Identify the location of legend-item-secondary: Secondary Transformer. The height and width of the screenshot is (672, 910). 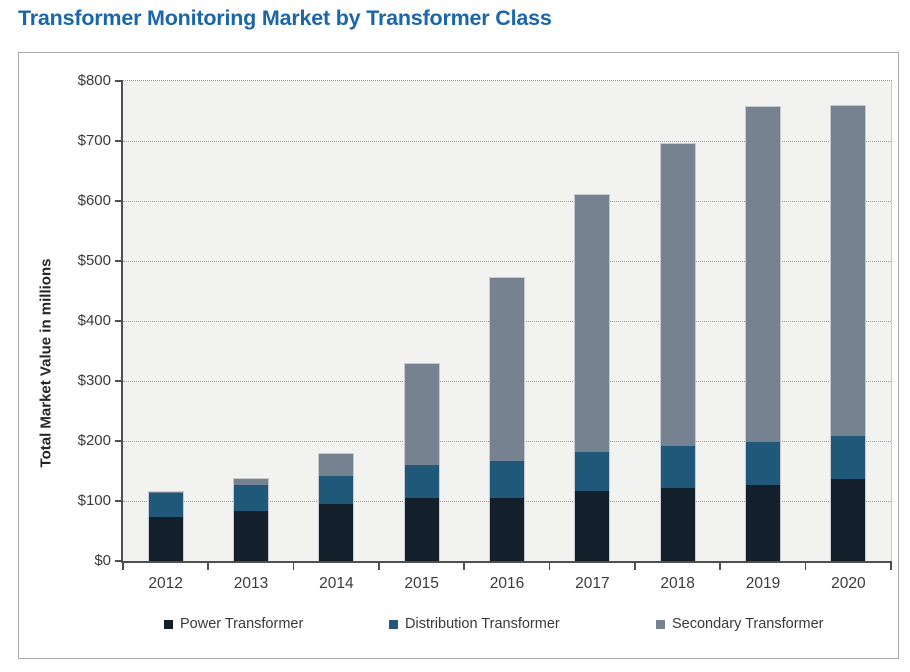
(740, 624).